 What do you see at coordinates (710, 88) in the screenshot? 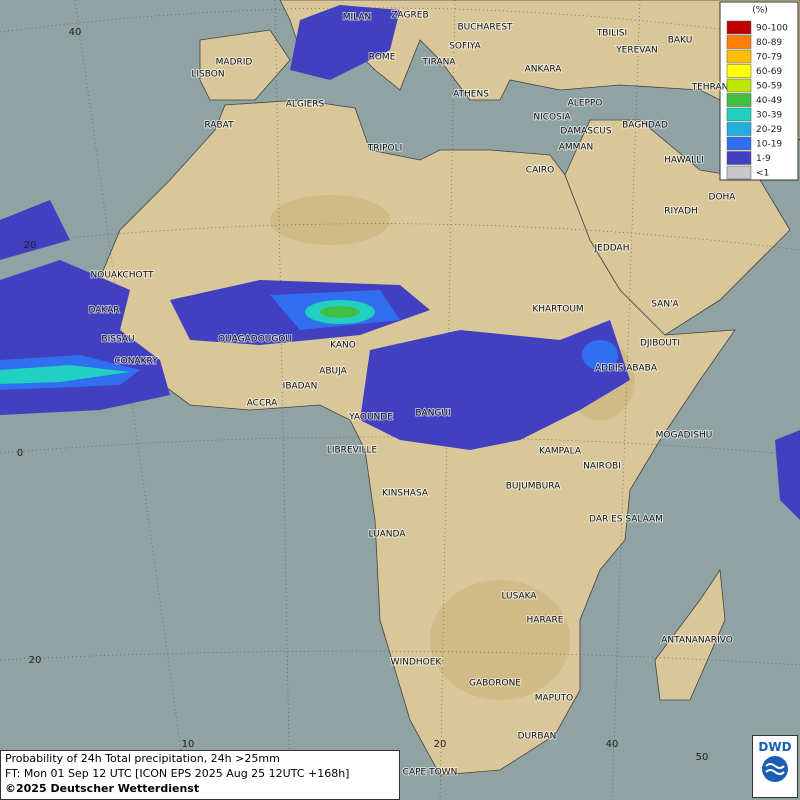
I see `city-label: TEHRAN` at bounding box center [710, 88].